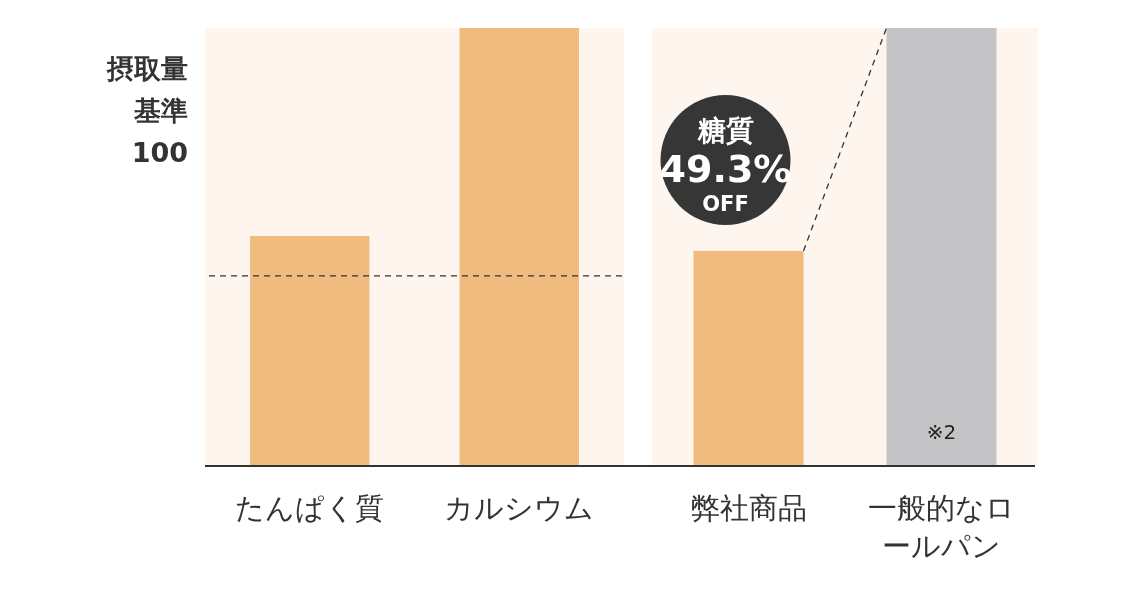  Describe the element at coordinates (941, 432) in the screenshot. I see `annotation: ※2` at that location.